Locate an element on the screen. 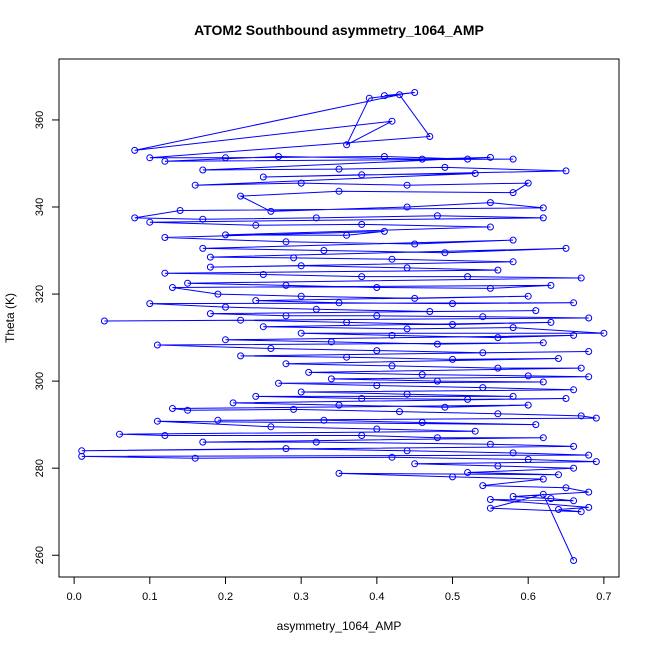 This screenshot has width=650, height=650. y-tick-label: 260 is located at coordinates (40, 555).